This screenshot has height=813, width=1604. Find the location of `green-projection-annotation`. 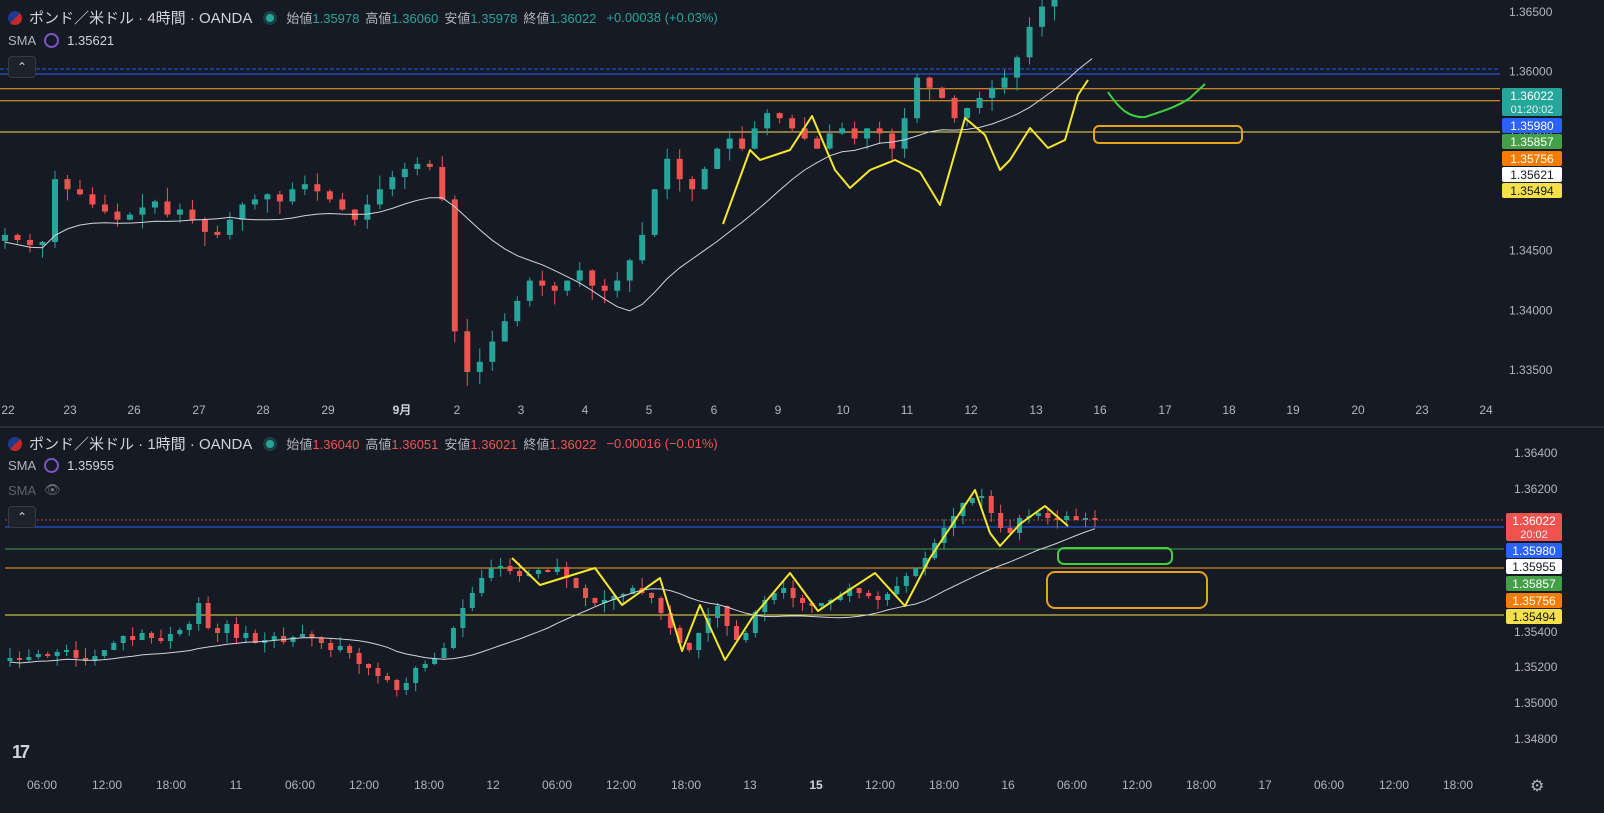

green-projection-annotation is located at coordinates (1156, 101).